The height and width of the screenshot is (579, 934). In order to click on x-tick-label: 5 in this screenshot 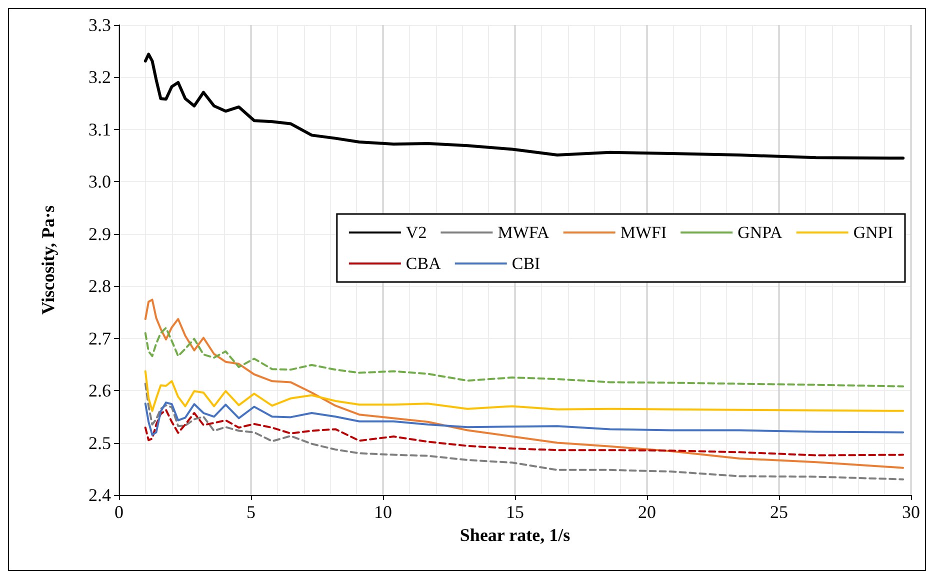, I will do `click(251, 512)`.